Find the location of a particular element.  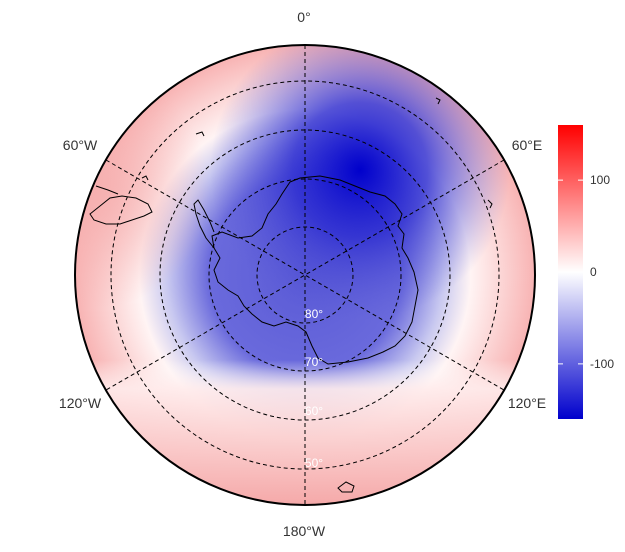

lat-label-70: 70° is located at coordinates (314, 362).